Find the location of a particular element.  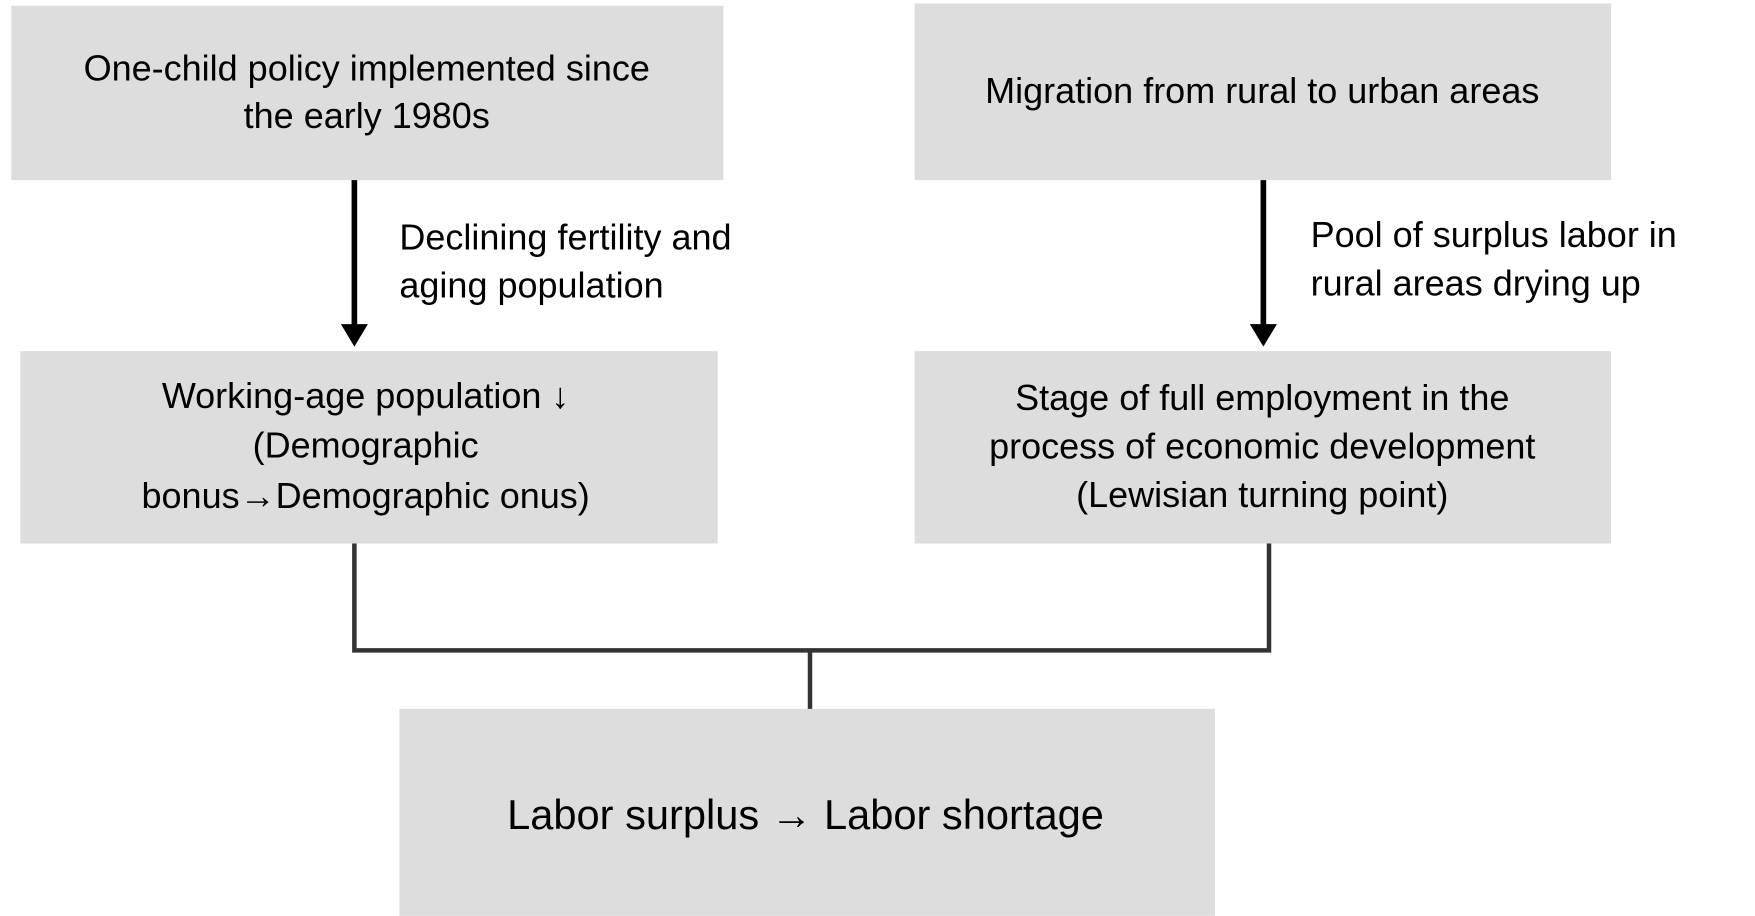

edge-label: rural areas drying up is located at coordinates (1476, 282).